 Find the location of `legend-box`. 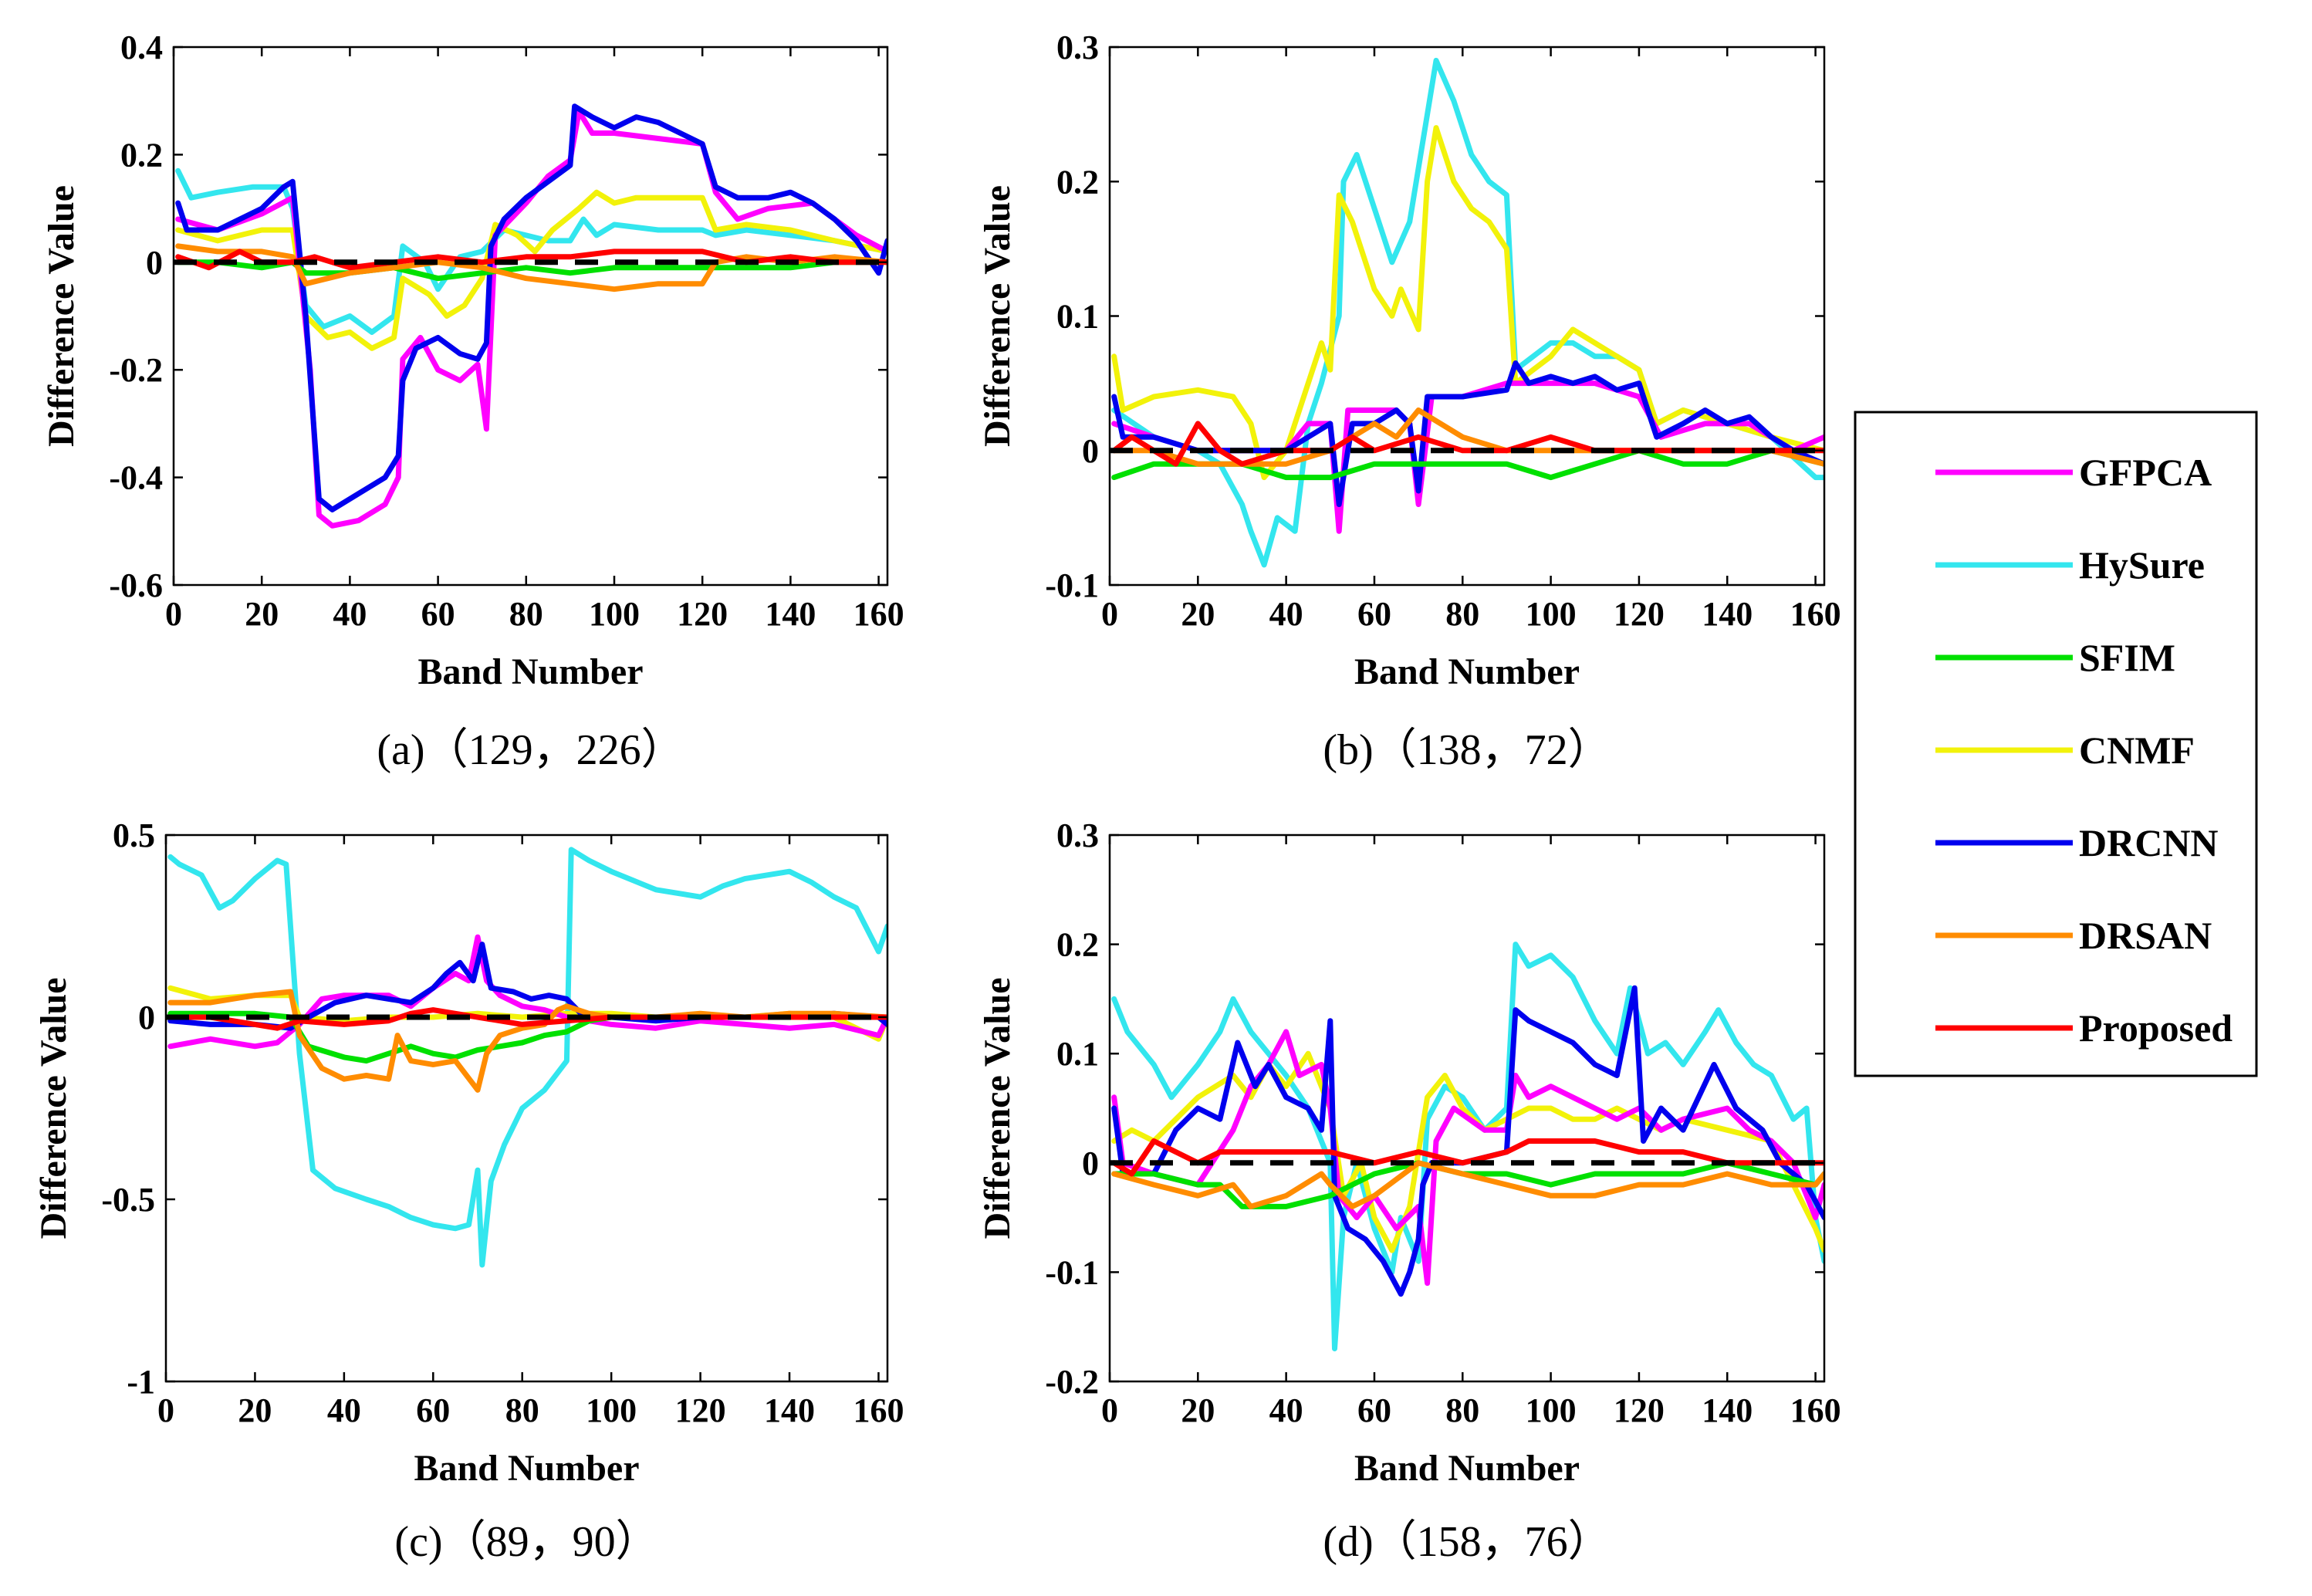

legend-box is located at coordinates (2056, 744).